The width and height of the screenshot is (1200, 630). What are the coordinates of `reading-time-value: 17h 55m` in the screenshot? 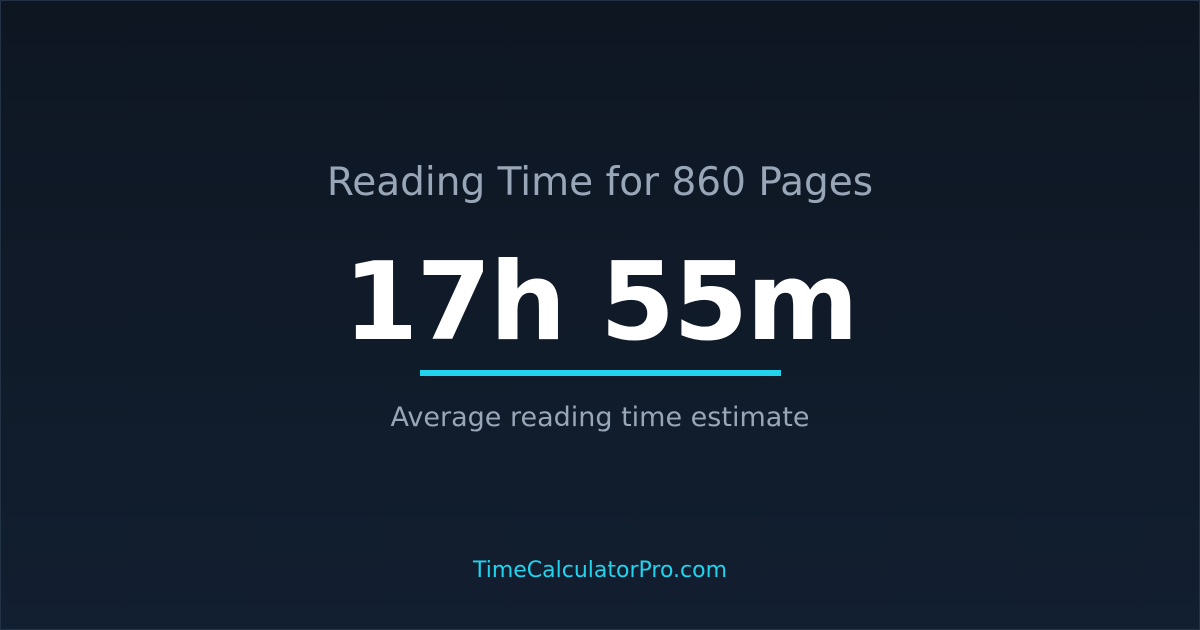 It's located at (601, 302).